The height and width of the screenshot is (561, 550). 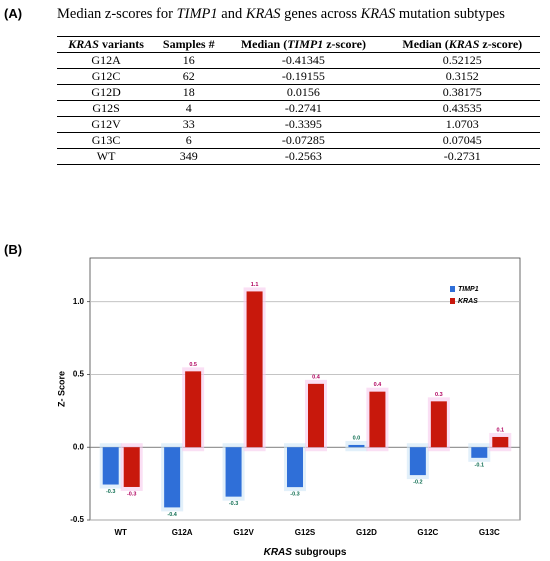 What do you see at coordinates (427, 532) in the screenshot?
I see `x-tick-label: G12C` at bounding box center [427, 532].